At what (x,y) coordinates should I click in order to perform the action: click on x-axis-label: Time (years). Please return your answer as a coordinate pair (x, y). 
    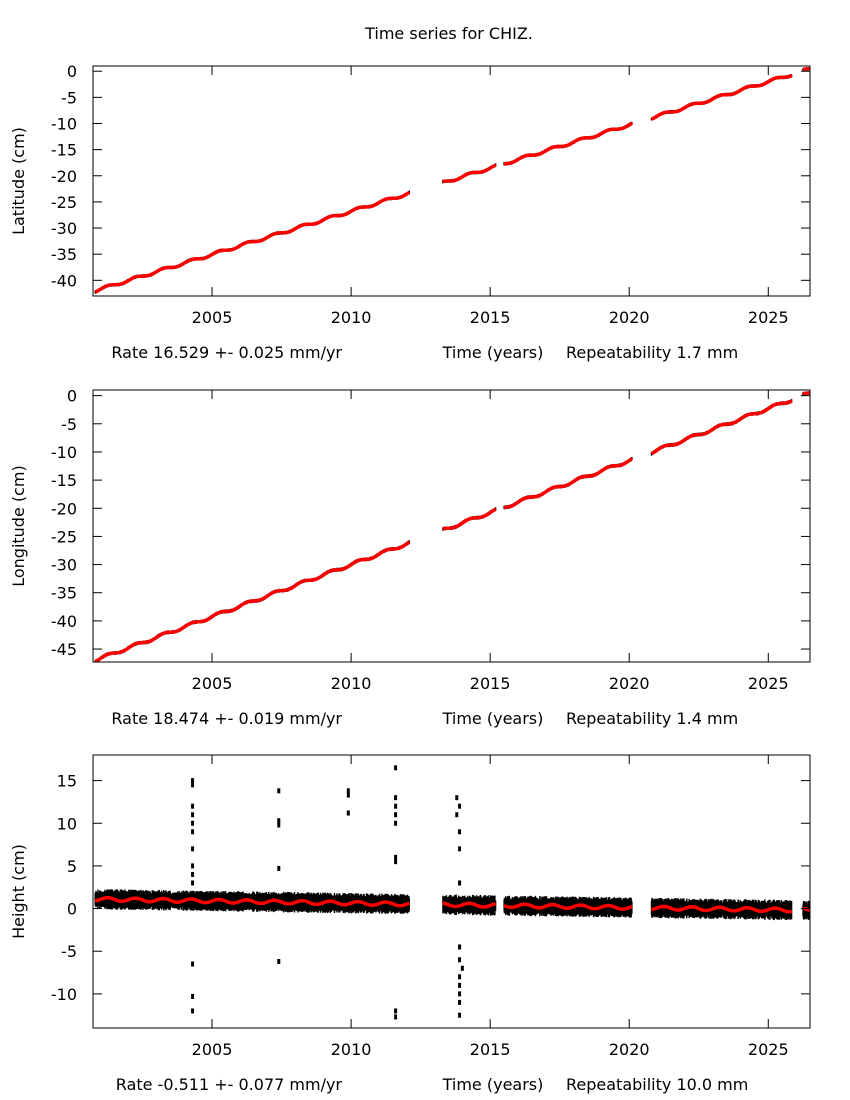
    Looking at the image, I should click on (493, 1084).